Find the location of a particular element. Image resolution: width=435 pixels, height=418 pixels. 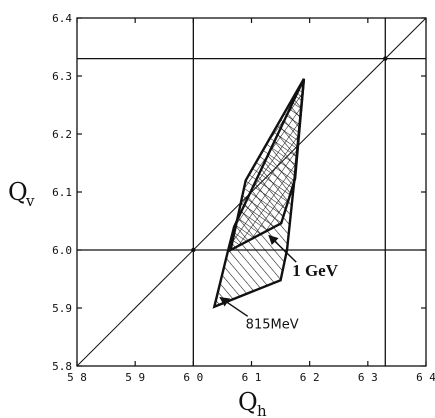

y-axis-title-sub: v is located at coordinates (30, 201).